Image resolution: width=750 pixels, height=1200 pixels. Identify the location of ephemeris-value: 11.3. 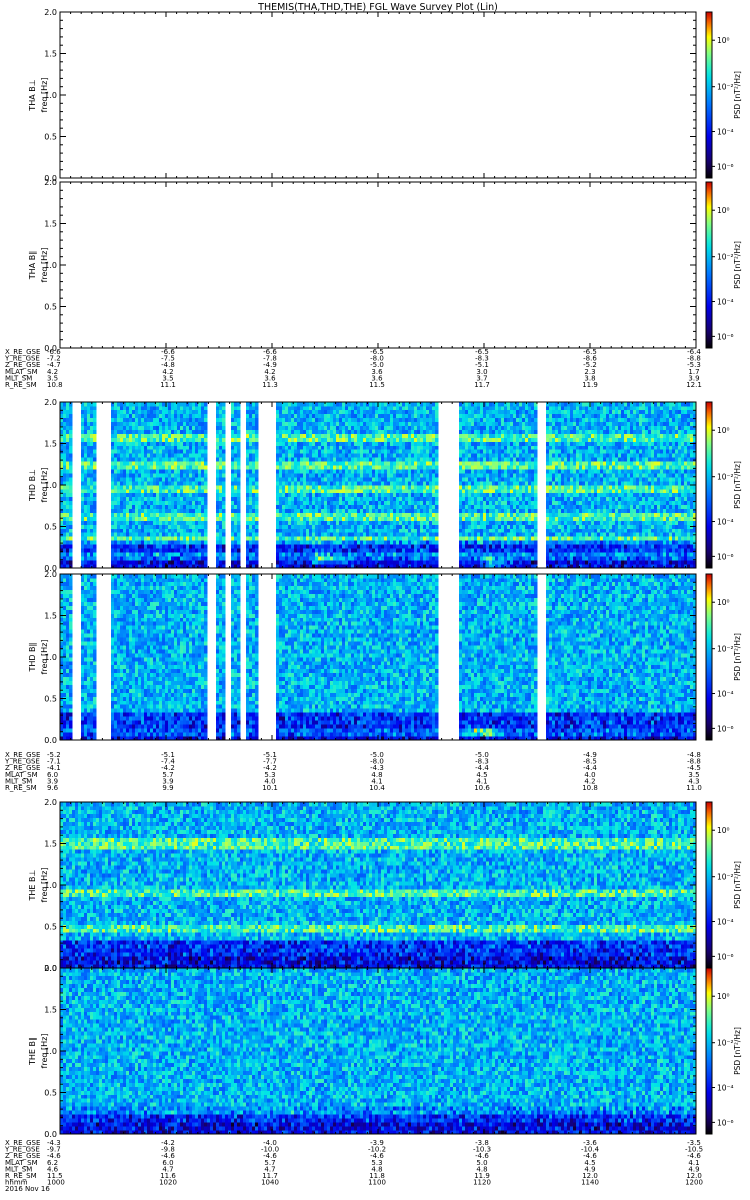
(270, 385).